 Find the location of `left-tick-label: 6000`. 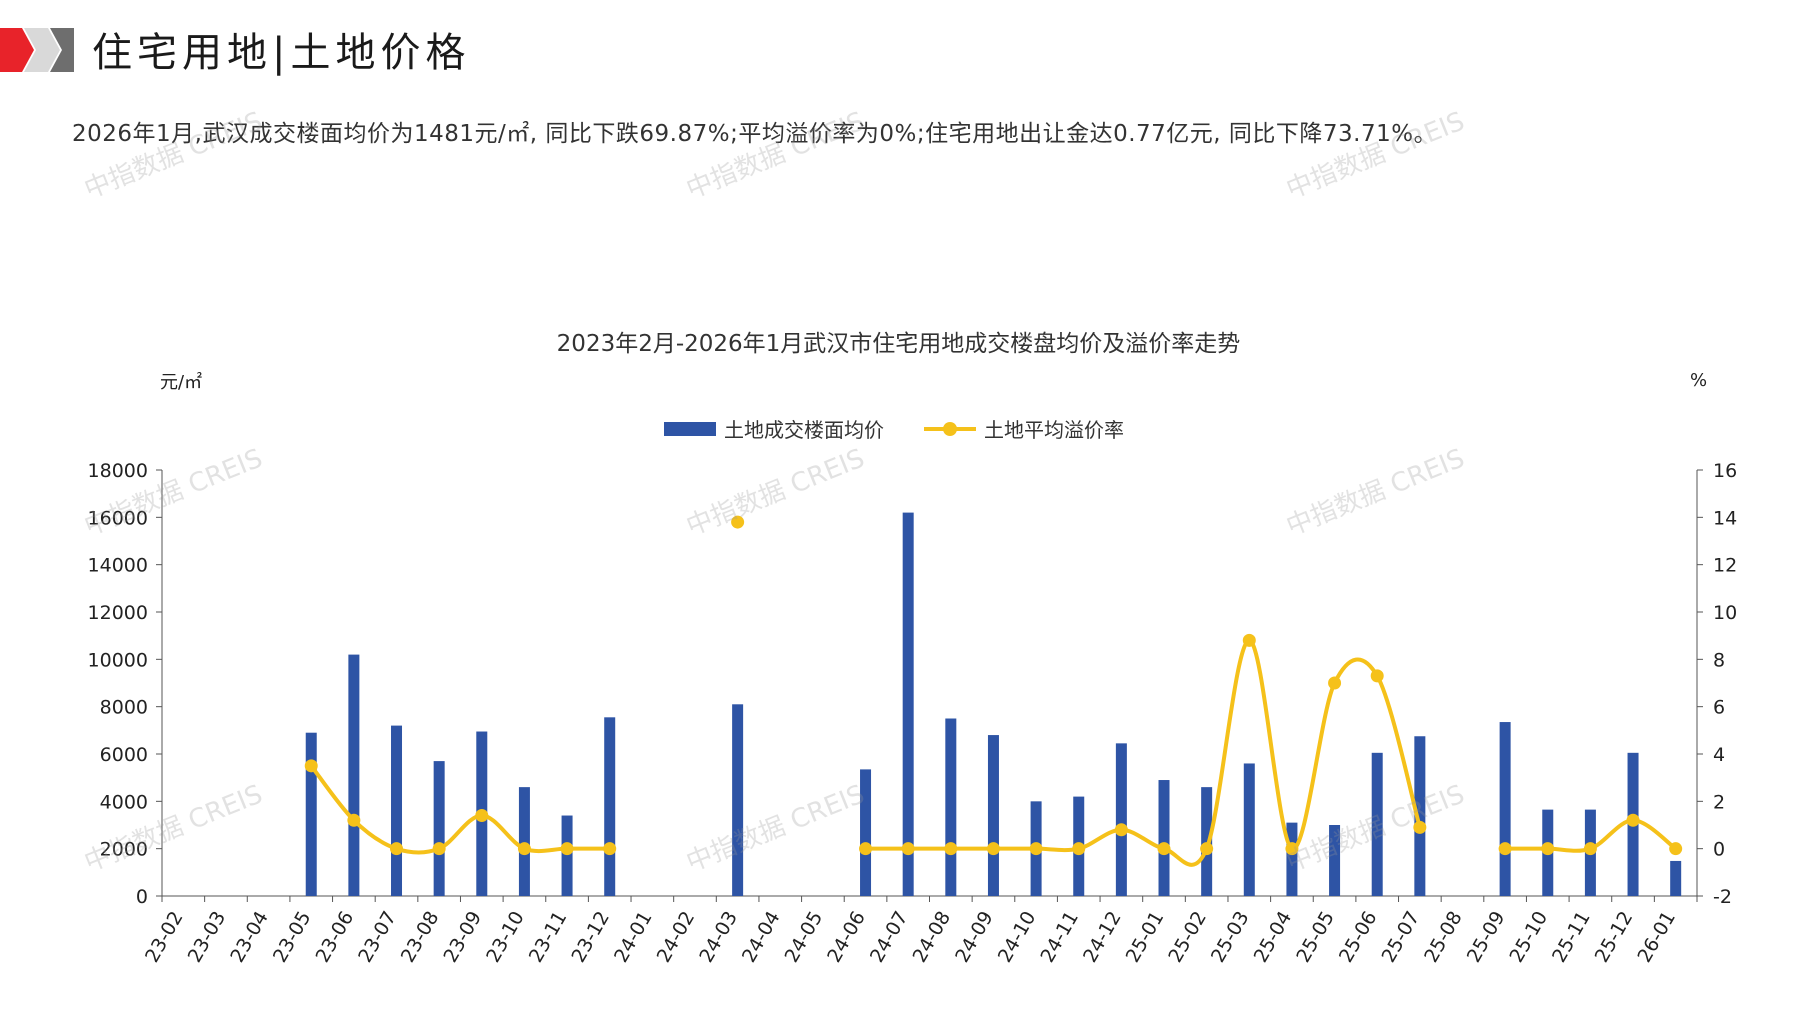

left-tick-label: 6000 is located at coordinates (124, 755).